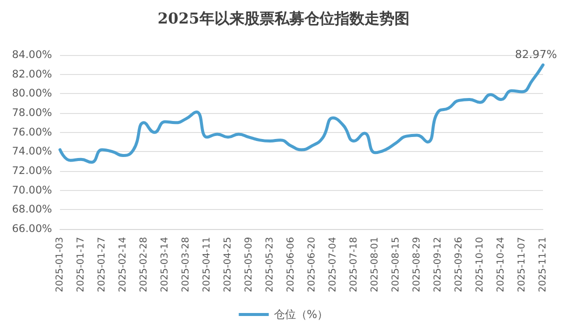  I want to click on x-tick-label: 2025-08-15, so click(396, 264).